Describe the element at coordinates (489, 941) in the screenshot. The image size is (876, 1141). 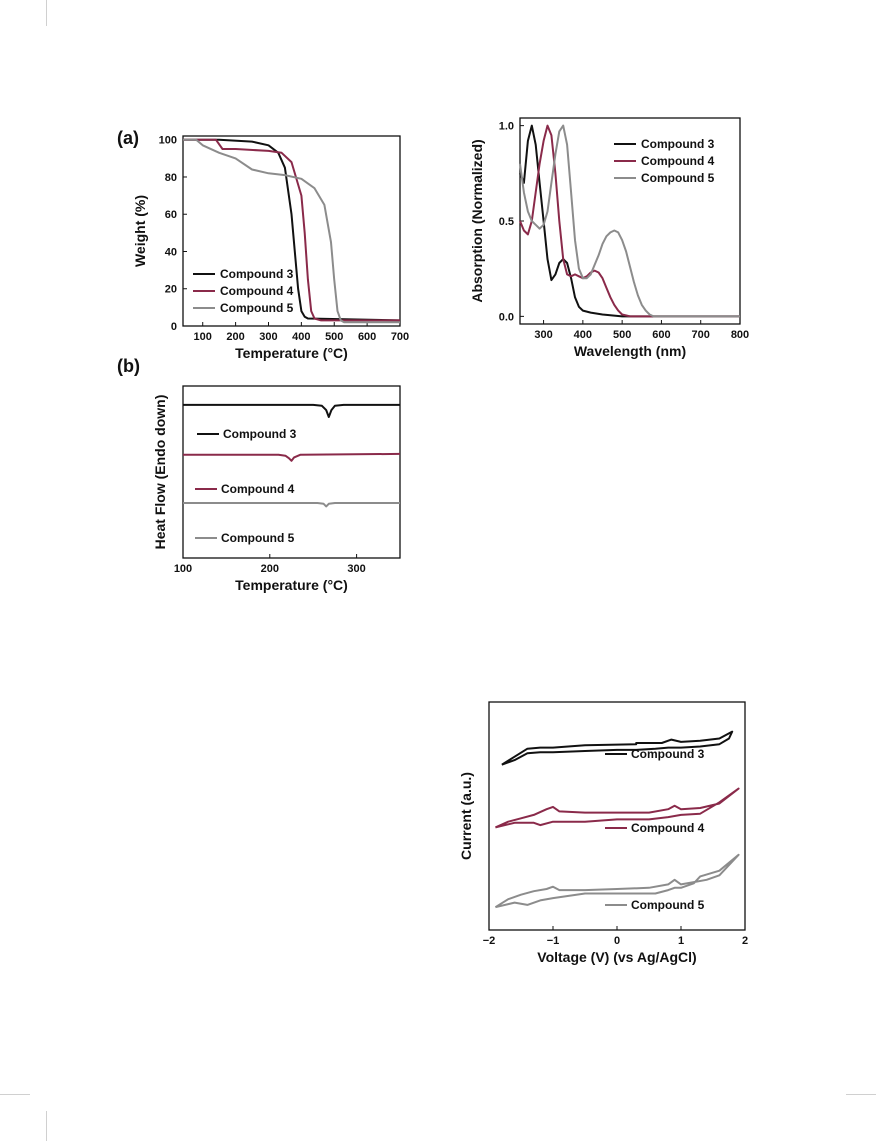
I see `x-tick-label: −2` at that location.